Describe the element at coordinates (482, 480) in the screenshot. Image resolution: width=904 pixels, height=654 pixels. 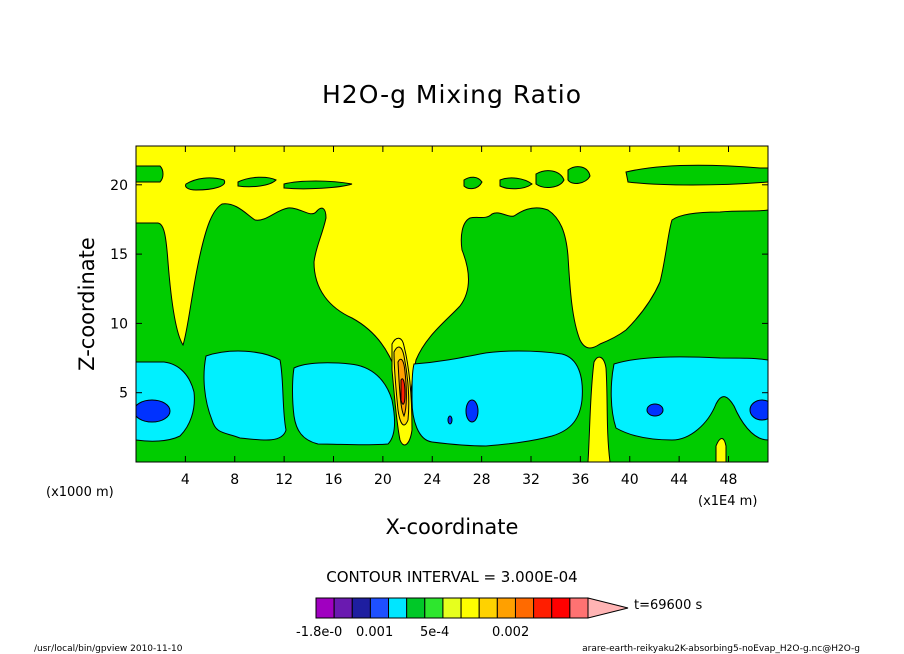
I see `x-tick-label: 28` at that location.